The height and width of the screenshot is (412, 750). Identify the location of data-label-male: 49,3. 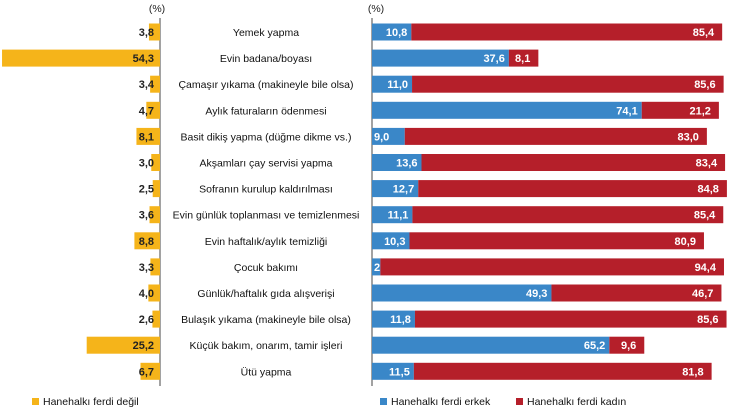
(536, 294).